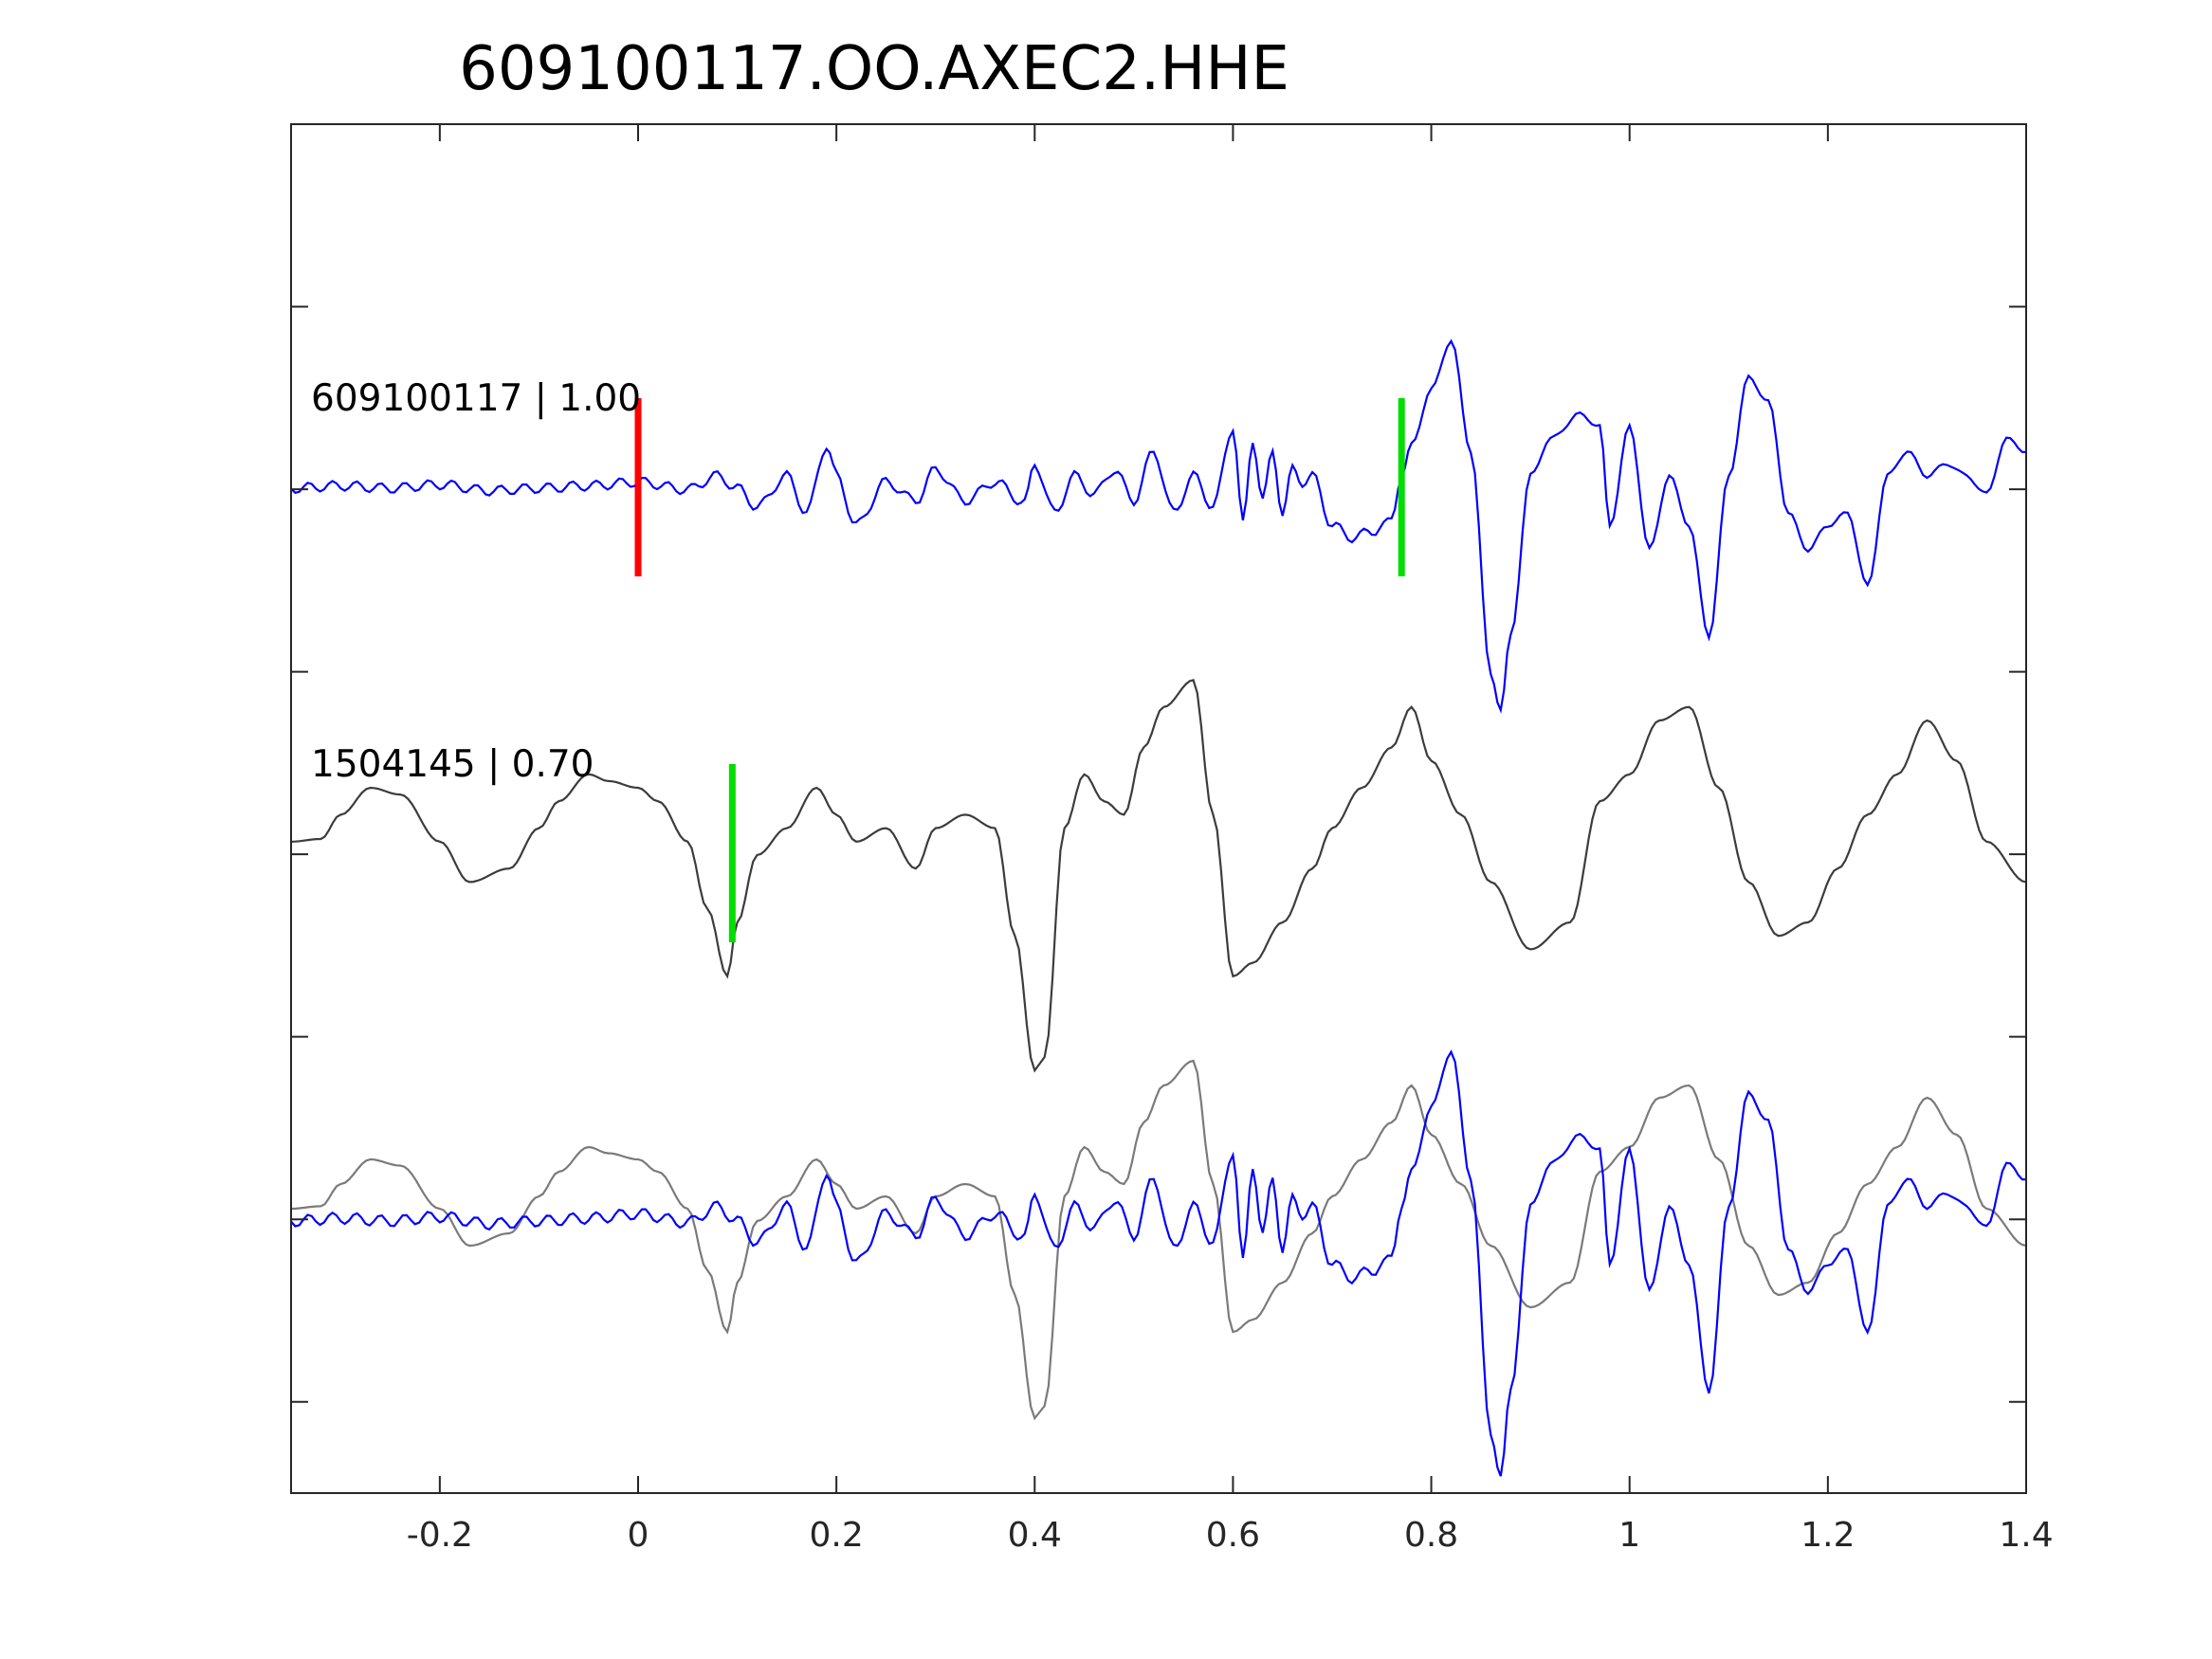  Describe the element at coordinates (452, 764) in the screenshot. I see `trace-label-template: 1504145 | 0.70` at that location.